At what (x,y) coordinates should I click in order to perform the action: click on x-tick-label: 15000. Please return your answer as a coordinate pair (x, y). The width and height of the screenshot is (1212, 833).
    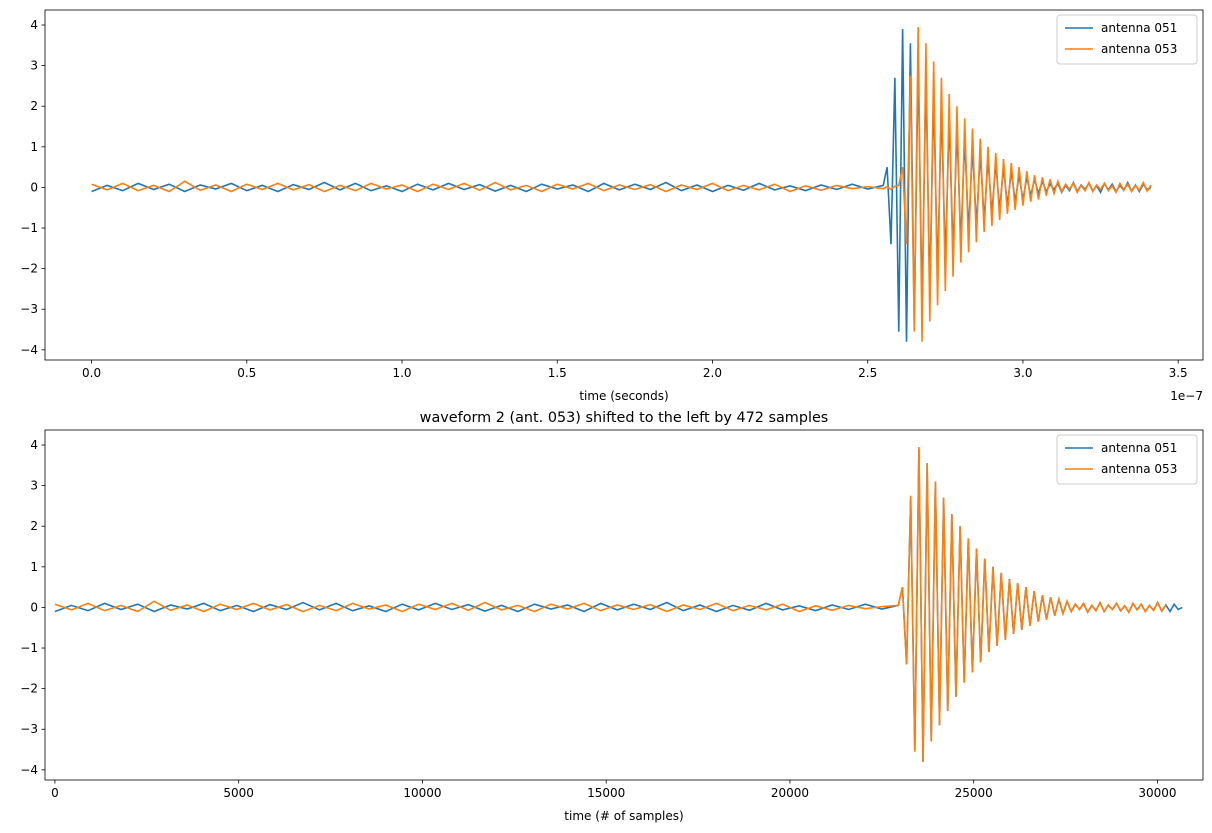
    Looking at the image, I should click on (606, 793).